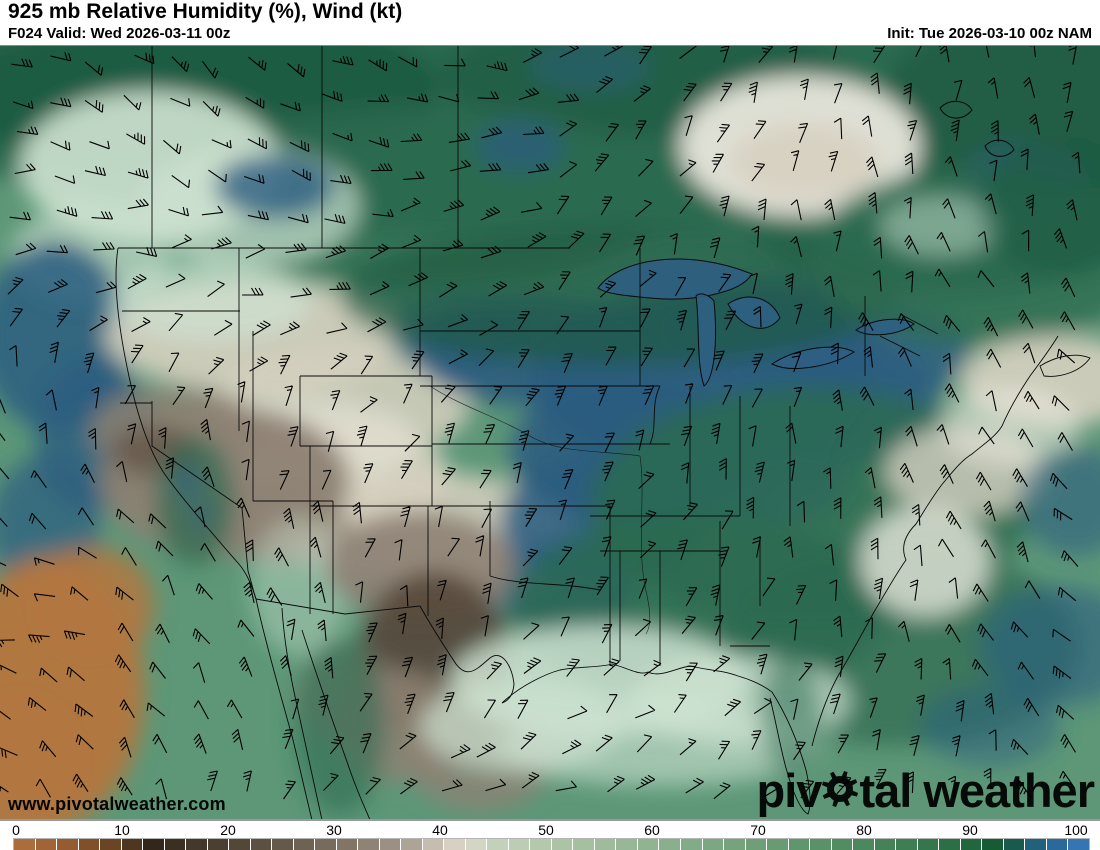 This screenshot has height=850, width=1100. Describe the element at coordinates (205, 11) in the screenshot. I see `page-title: 925 mb Relative Humidity (%), Wind (kt)` at that location.